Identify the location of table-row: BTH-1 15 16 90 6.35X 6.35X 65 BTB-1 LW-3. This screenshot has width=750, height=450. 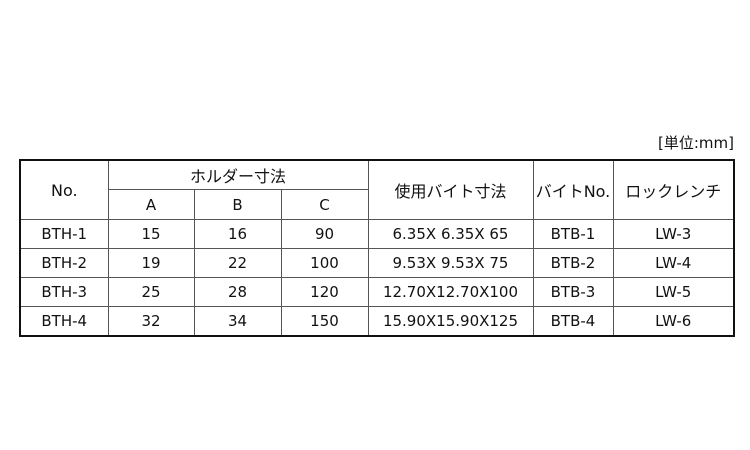
(377, 234).